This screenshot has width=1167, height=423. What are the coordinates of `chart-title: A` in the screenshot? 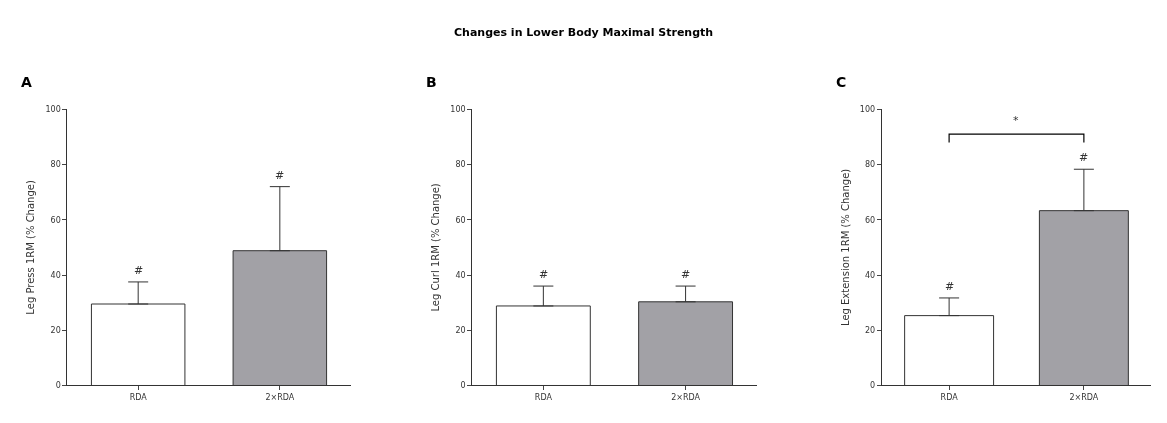 It's located at (26, 82).